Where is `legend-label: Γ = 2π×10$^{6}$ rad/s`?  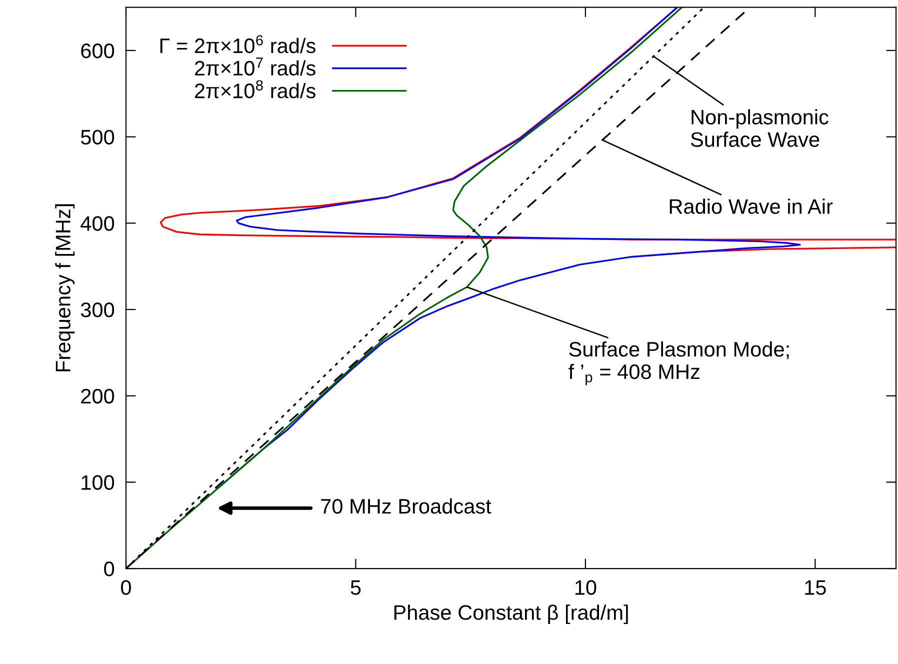 legend-label: Γ = 2π×10$^{6}$ rad/s is located at coordinates (238, 44).